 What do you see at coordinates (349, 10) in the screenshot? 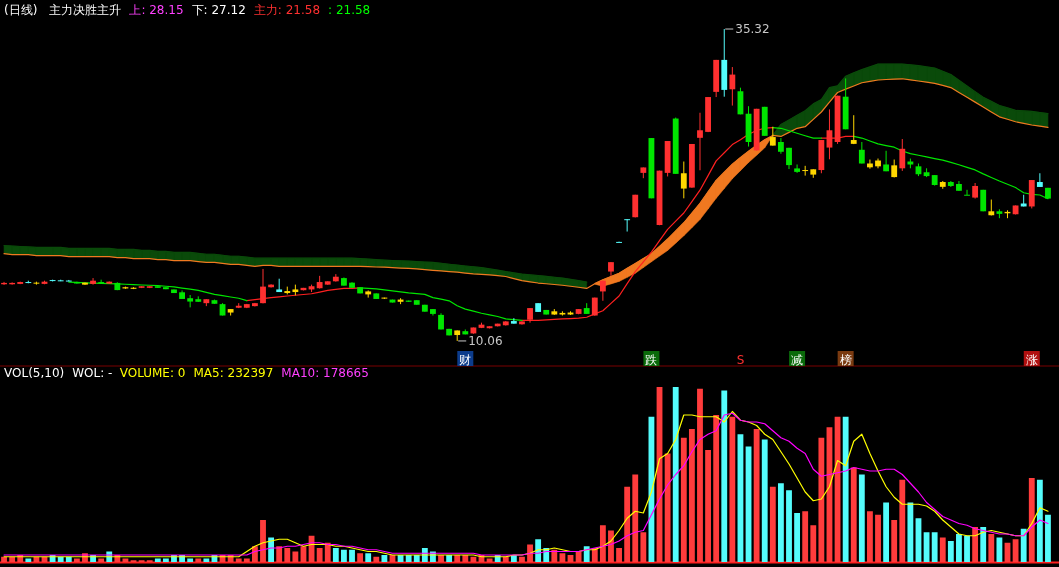
I see `text: : 21.58` at bounding box center [349, 10].